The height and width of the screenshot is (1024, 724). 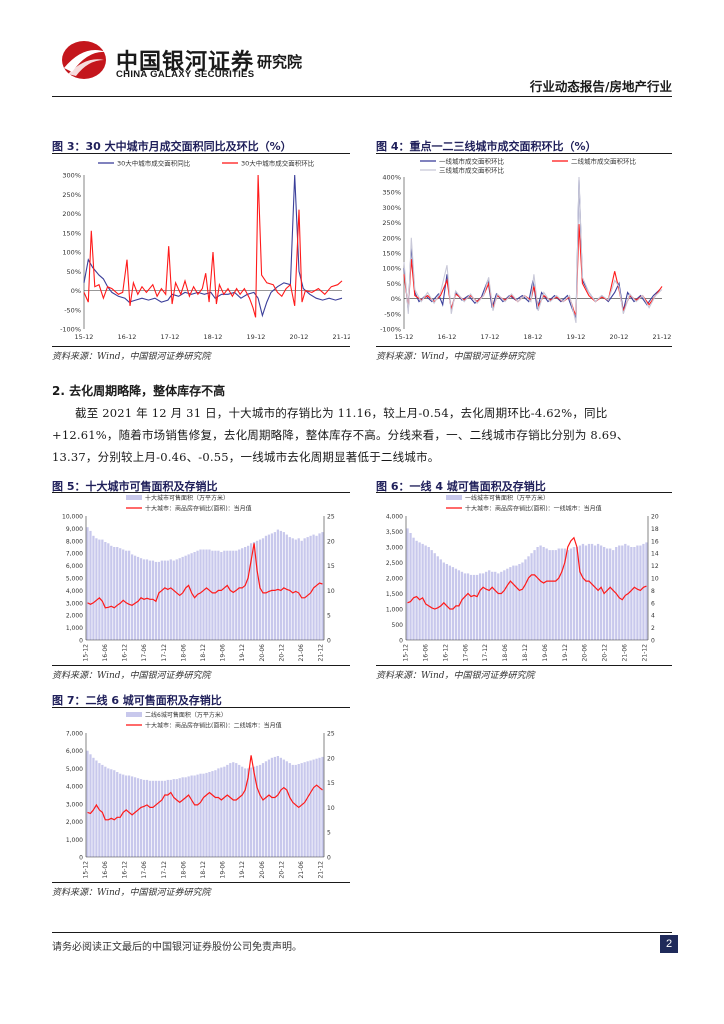 What do you see at coordinates (619, 337) in the screenshot?
I see `x-tick-label: 20-12` at bounding box center [619, 337].